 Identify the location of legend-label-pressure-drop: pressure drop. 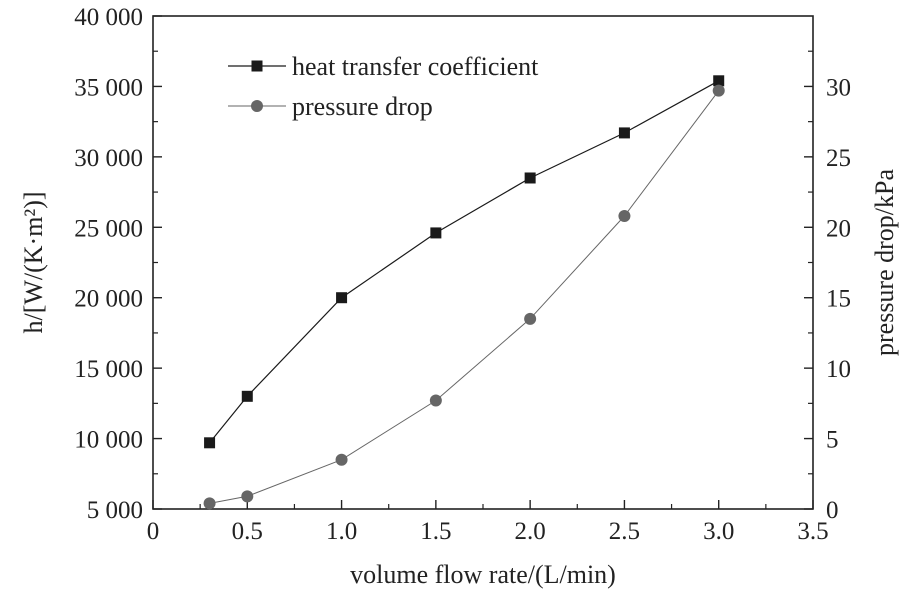
(362, 106).